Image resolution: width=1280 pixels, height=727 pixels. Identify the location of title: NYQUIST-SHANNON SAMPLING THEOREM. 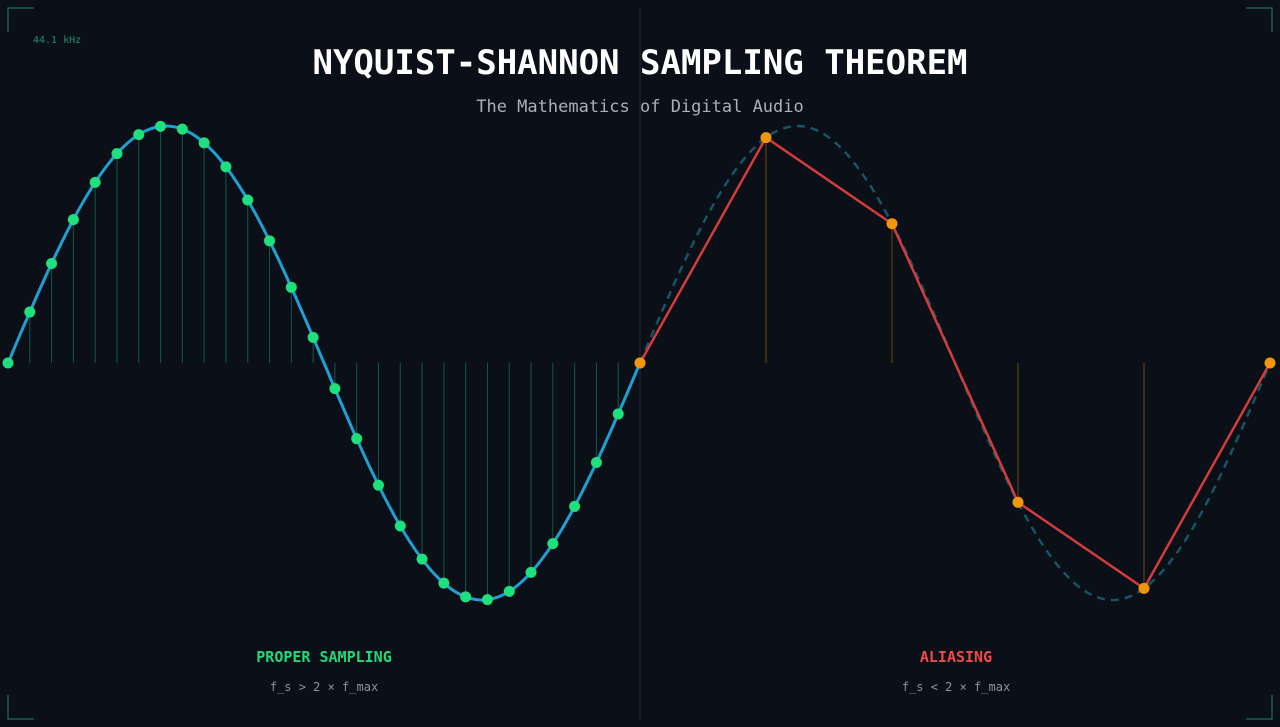
(639, 63).